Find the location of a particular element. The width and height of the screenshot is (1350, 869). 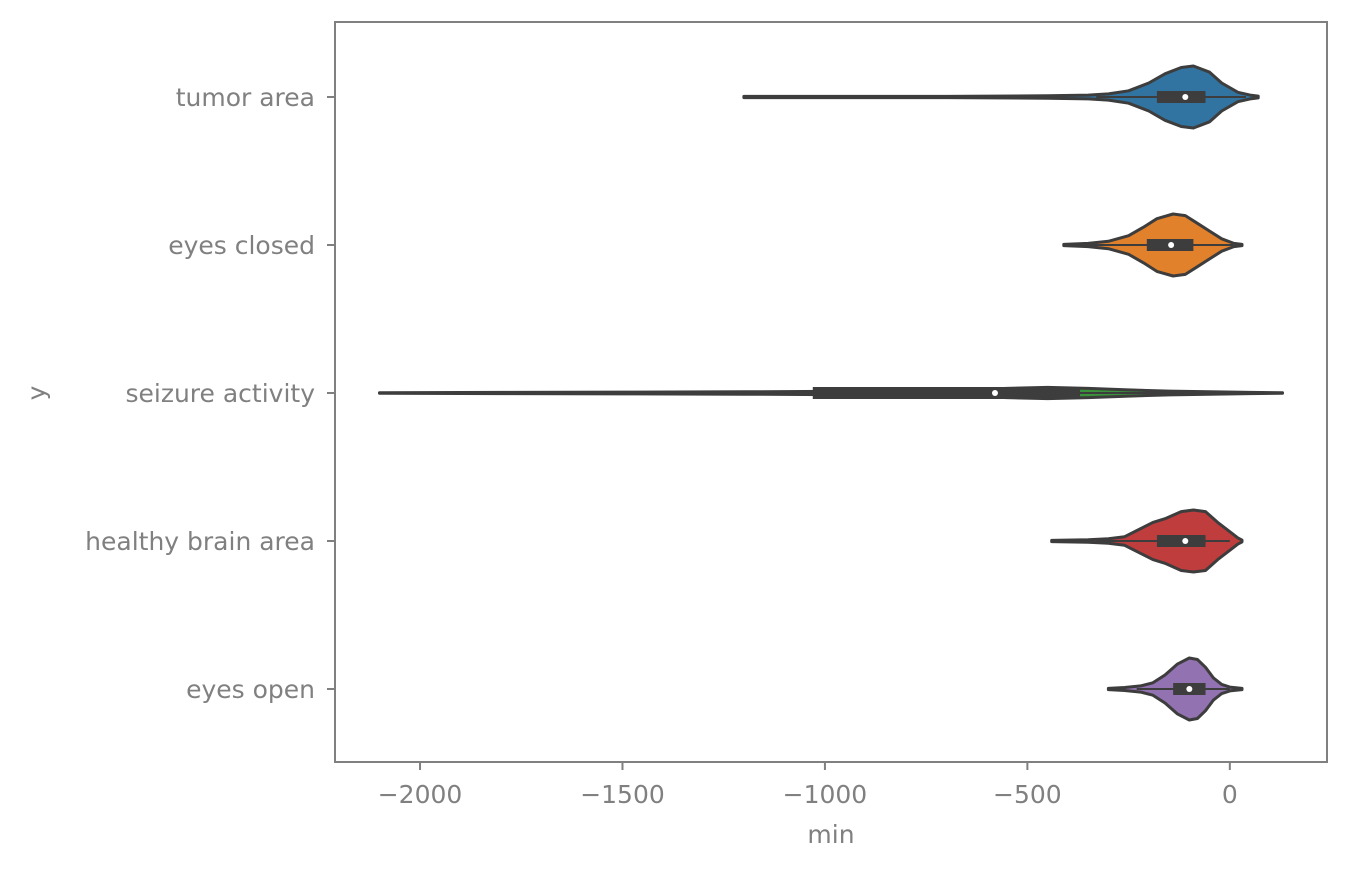

x-tick-label: −500 is located at coordinates (1027, 794).